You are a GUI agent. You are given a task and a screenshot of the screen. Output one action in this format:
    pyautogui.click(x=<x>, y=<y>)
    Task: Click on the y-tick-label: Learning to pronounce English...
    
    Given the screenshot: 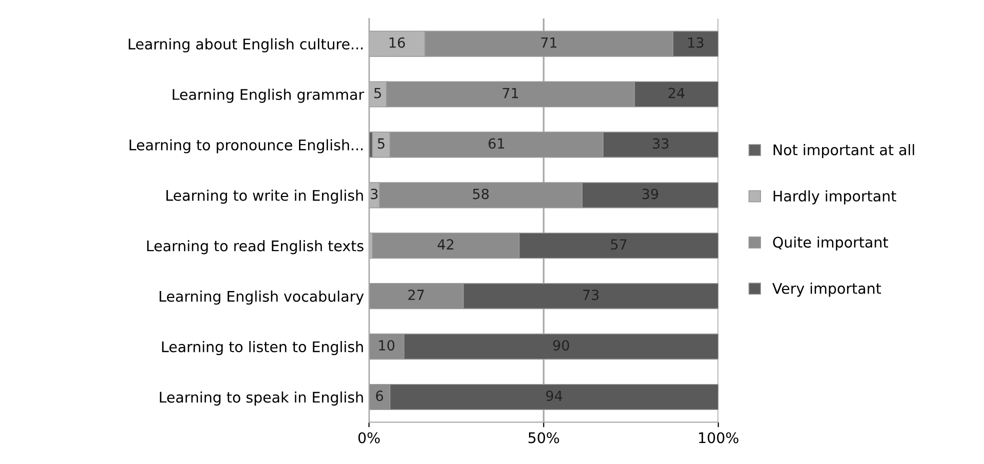 What is the action you would take?
    pyautogui.click(x=246, y=146)
    